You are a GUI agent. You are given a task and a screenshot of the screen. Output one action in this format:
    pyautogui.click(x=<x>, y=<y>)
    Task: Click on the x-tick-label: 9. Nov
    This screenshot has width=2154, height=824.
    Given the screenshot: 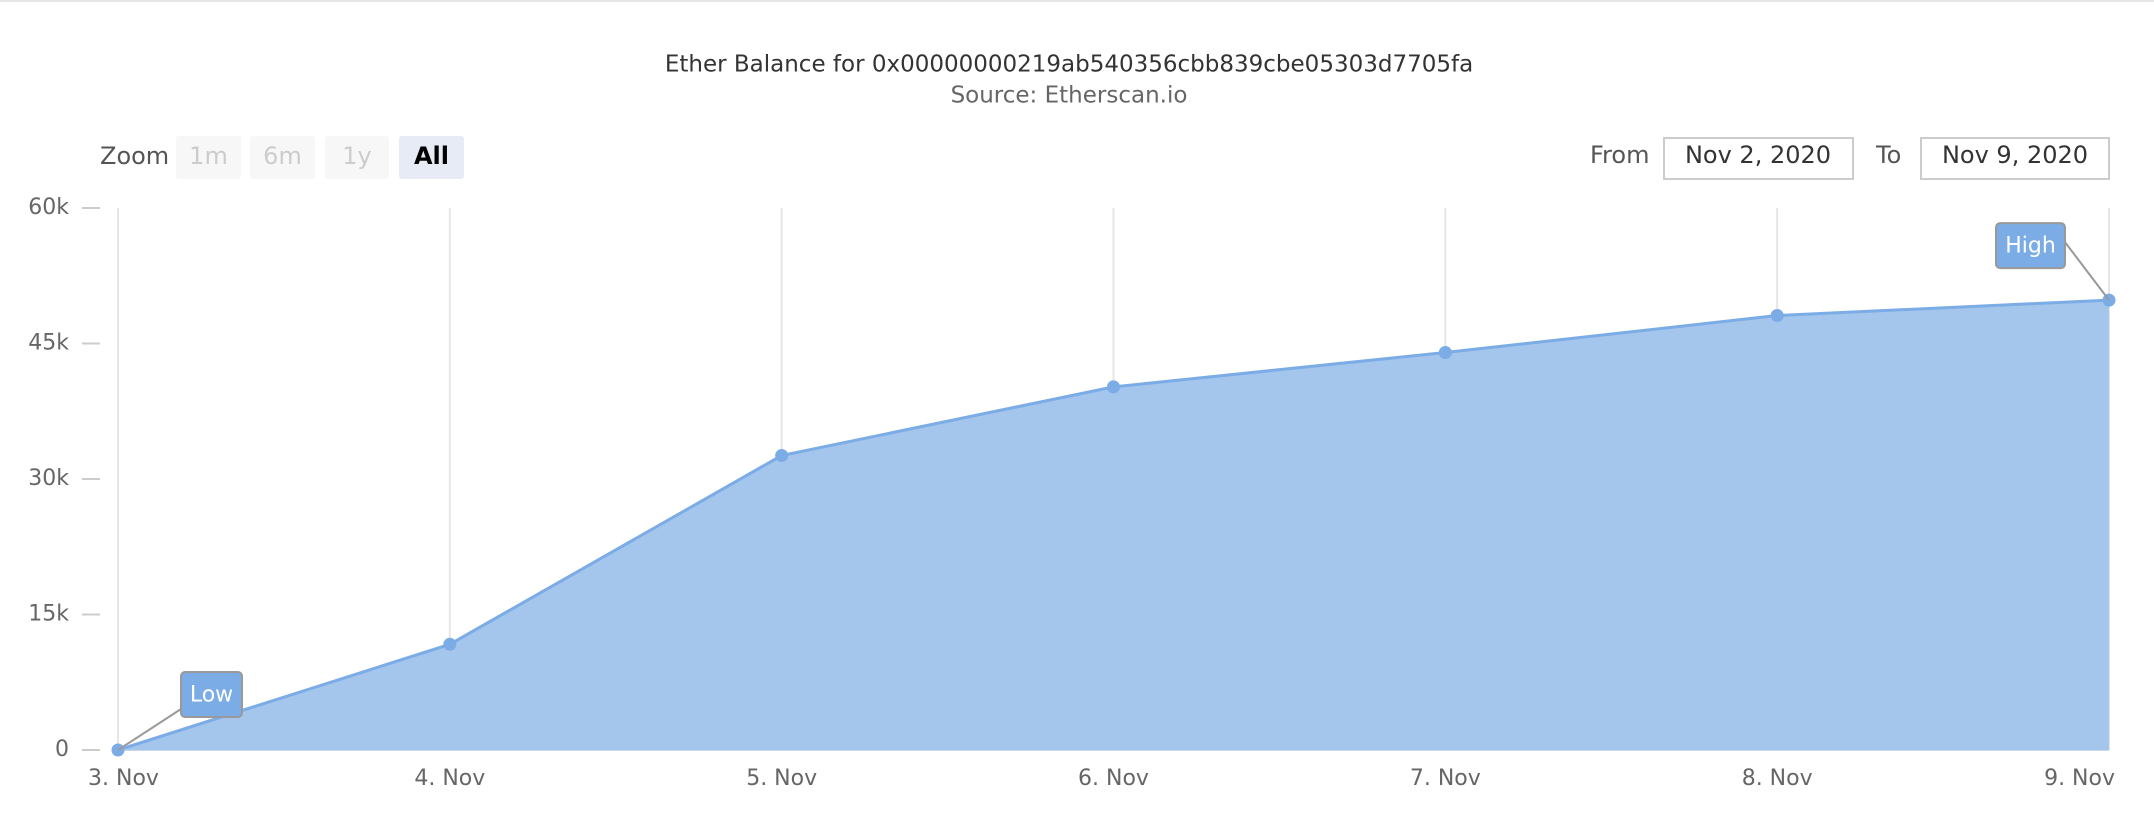 What is the action you would take?
    pyautogui.click(x=2079, y=778)
    